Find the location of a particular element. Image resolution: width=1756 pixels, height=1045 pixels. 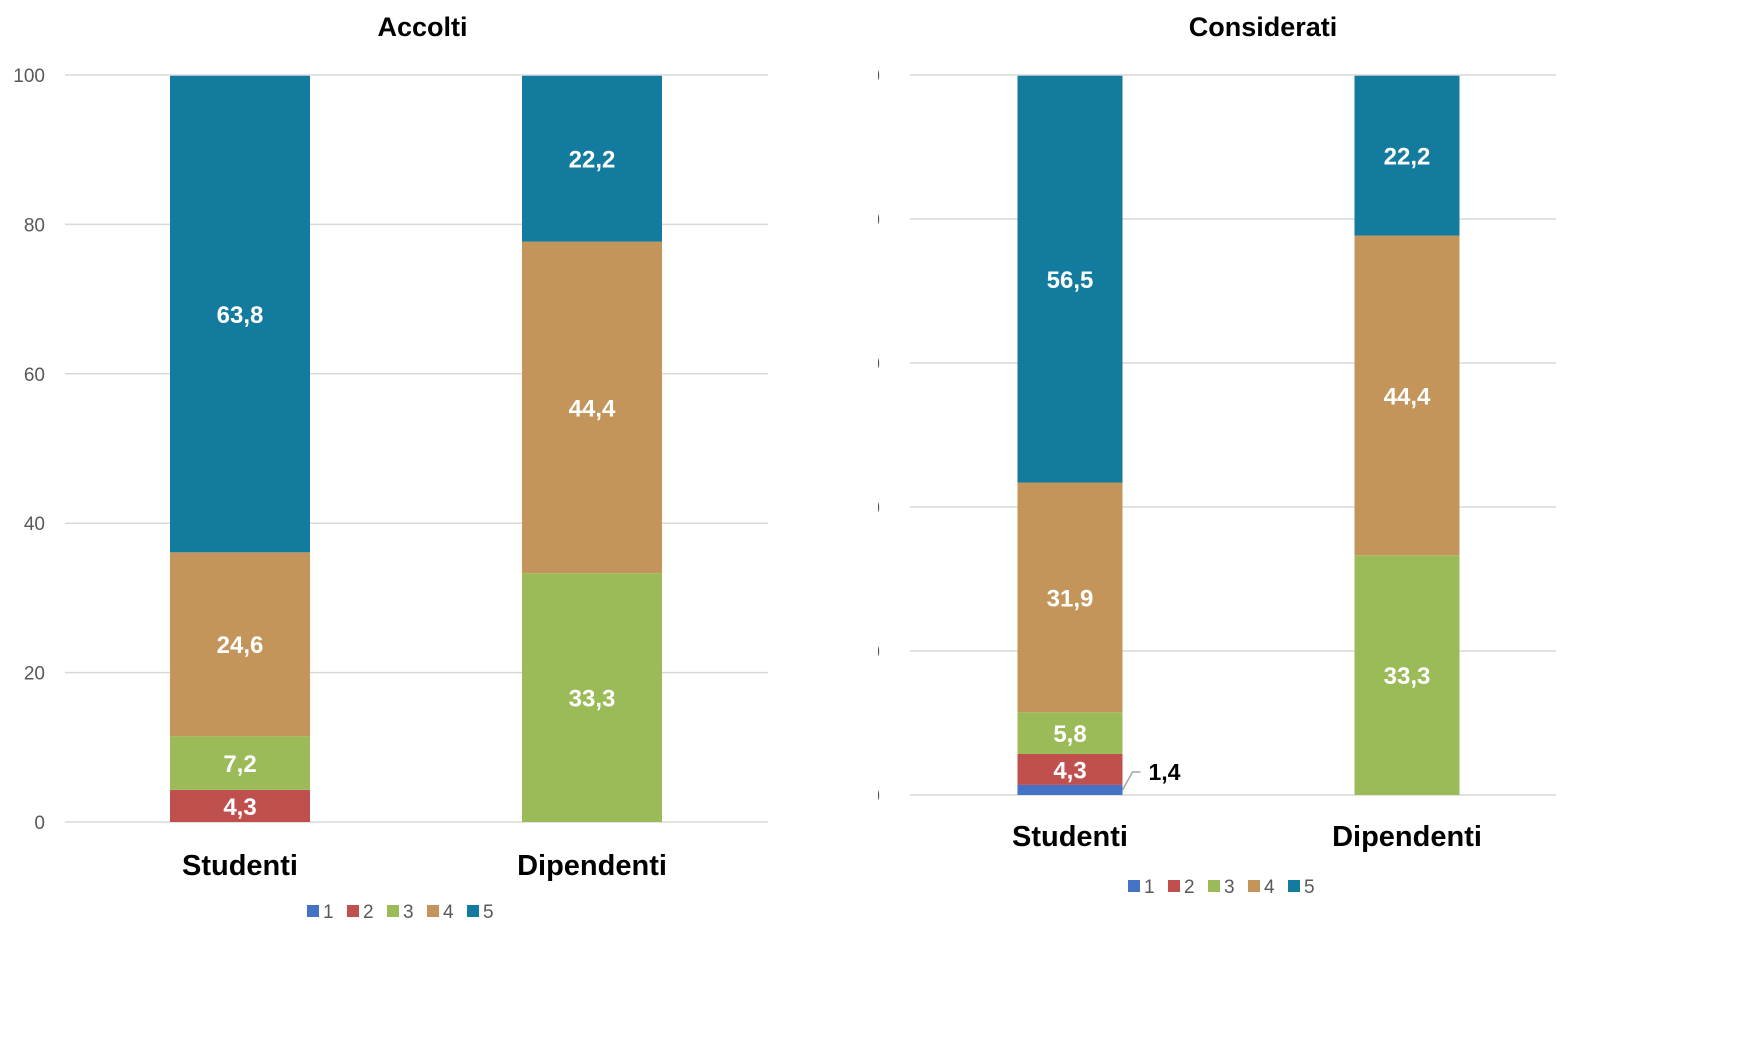

data-label: 7,2 is located at coordinates (239, 764).